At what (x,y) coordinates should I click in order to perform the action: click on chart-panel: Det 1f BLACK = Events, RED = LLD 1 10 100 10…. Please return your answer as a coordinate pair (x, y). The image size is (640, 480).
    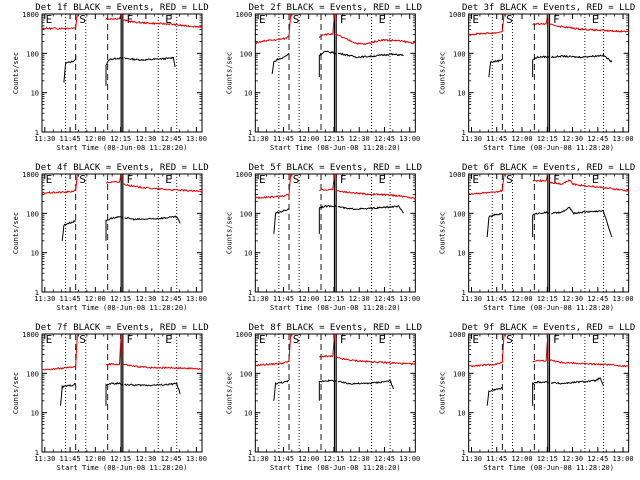
    Looking at the image, I should click on (110, 77).